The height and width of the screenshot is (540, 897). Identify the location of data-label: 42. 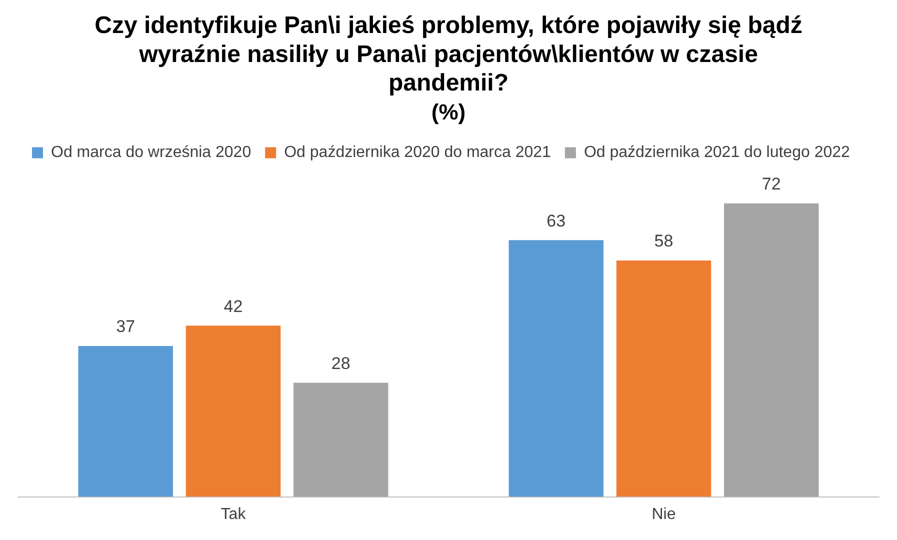
(233, 306).